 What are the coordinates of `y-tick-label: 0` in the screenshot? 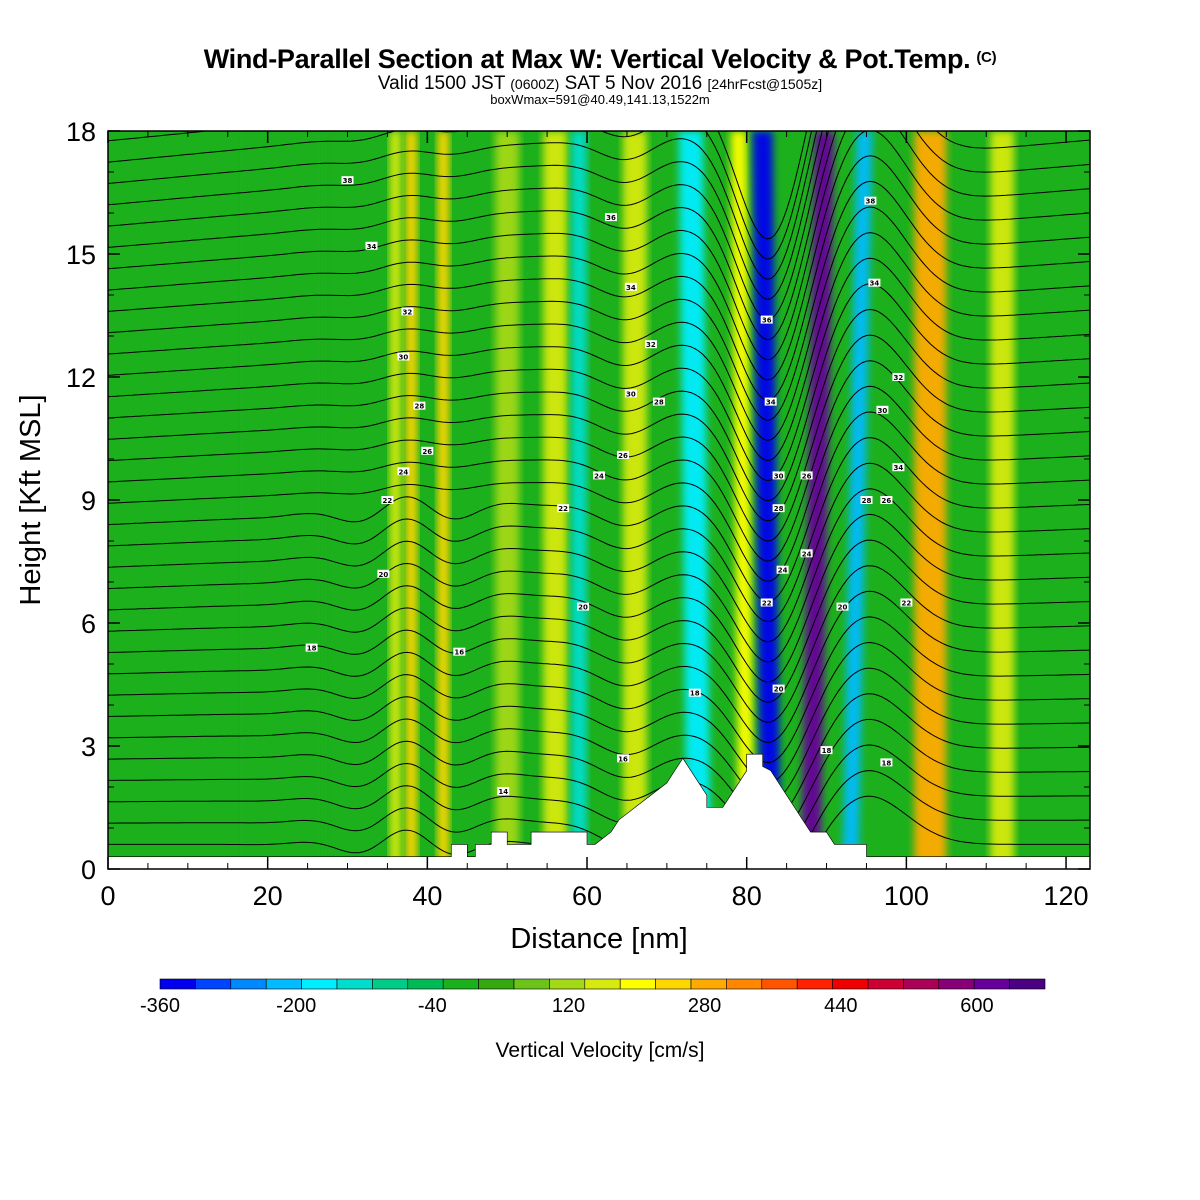 It's located at (88, 870).